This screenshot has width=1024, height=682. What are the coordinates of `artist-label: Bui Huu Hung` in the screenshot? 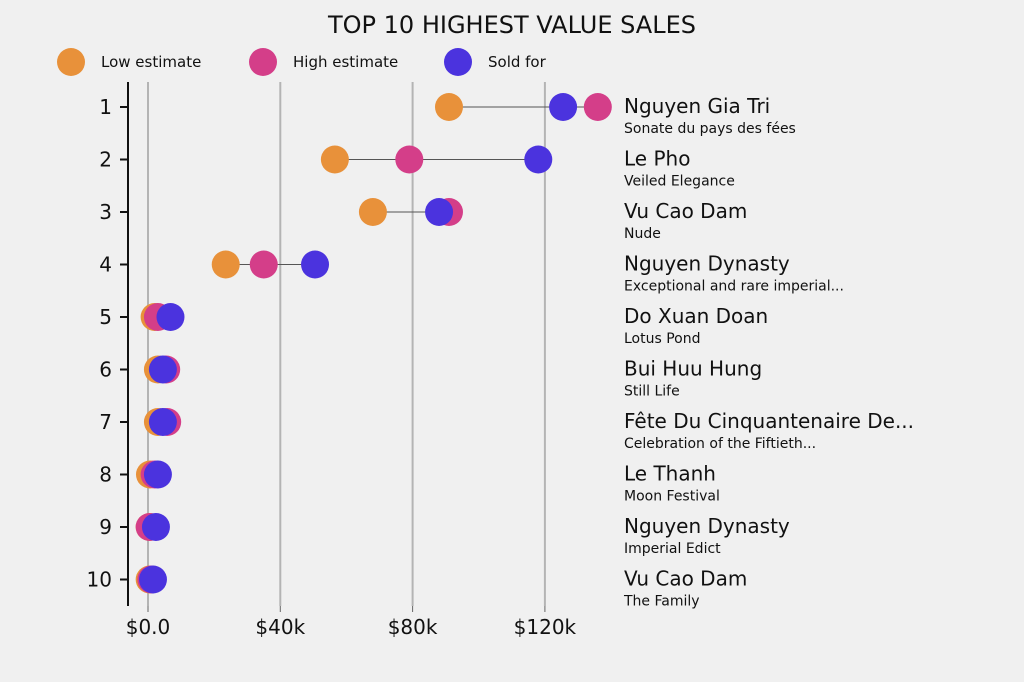 It's located at (693, 369).